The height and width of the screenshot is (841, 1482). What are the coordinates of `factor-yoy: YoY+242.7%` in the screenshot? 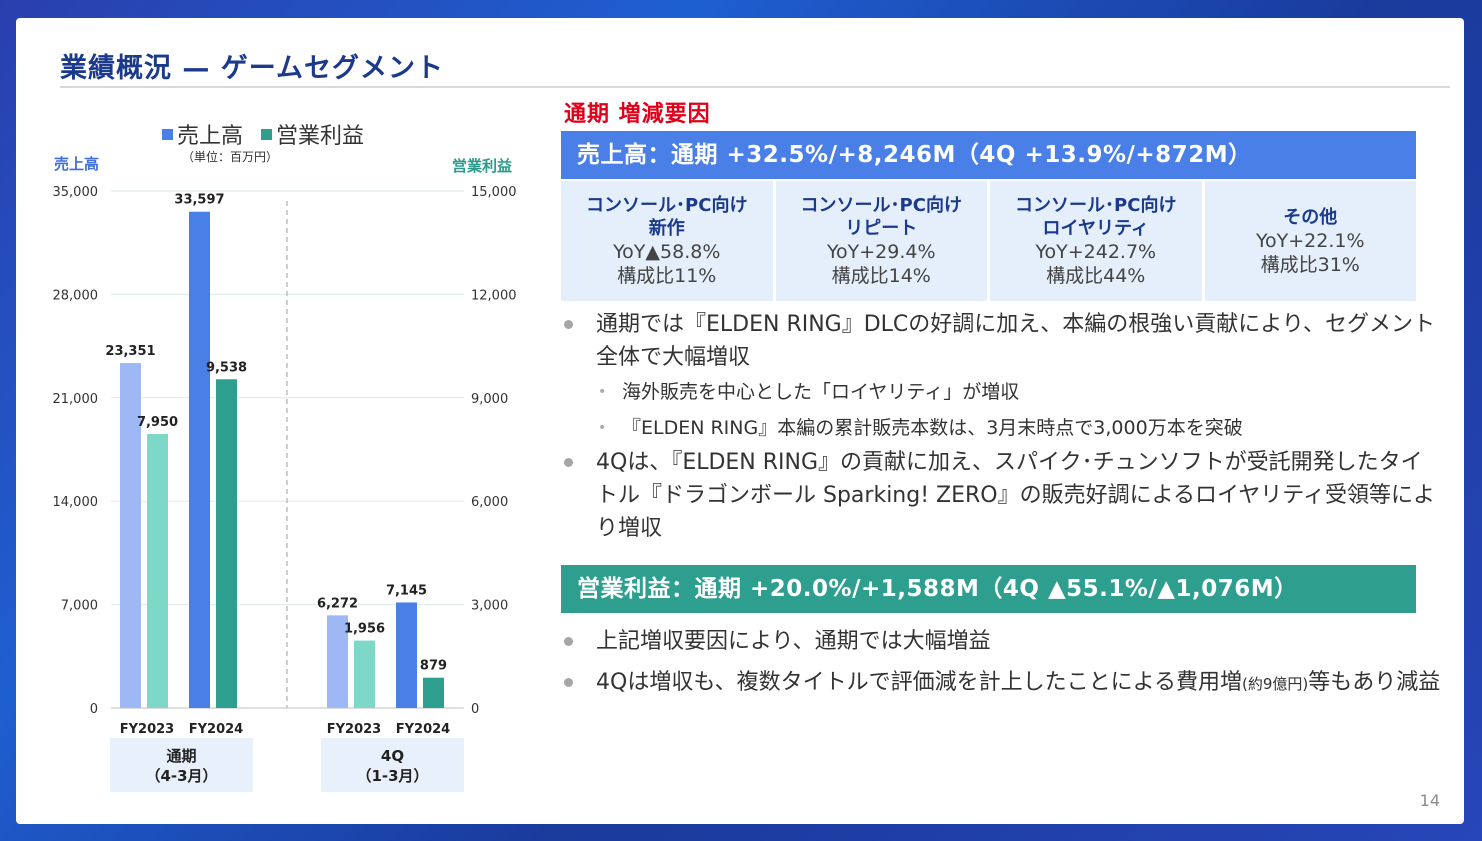 It's located at (1096, 252).